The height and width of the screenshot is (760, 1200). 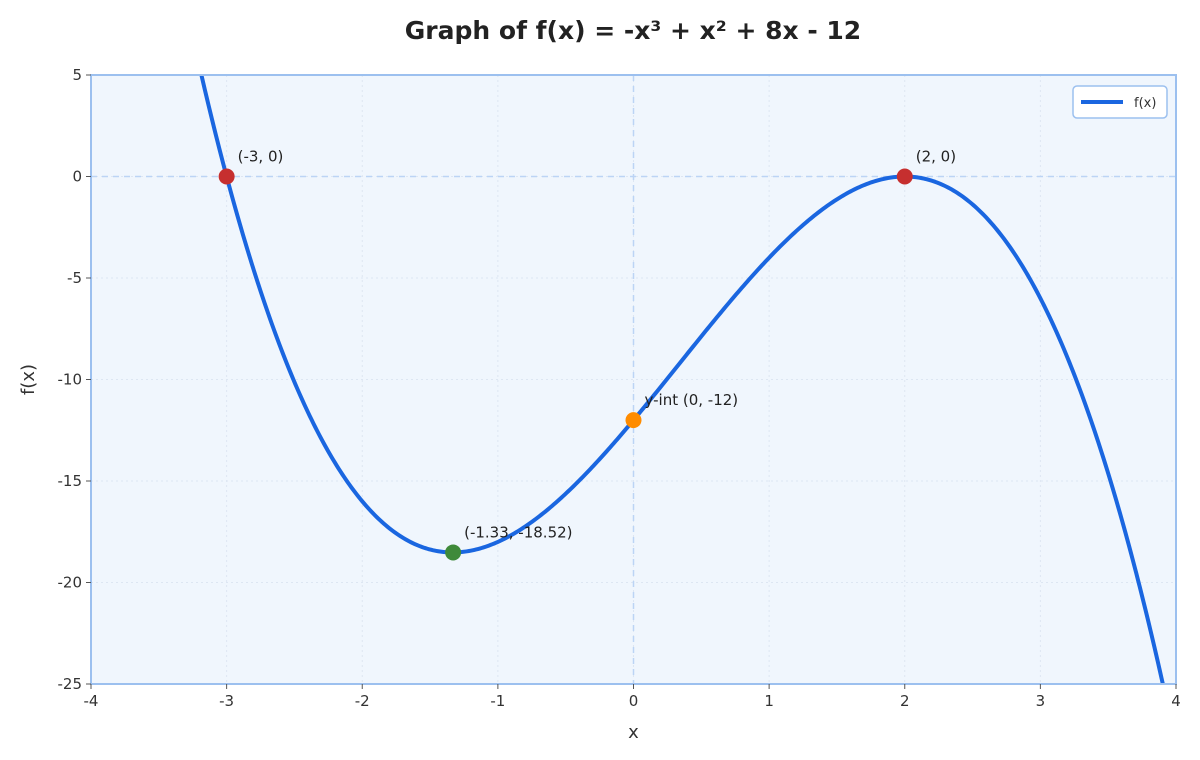 What do you see at coordinates (634, 701) in the screenshot?
I see `x-tick-label: 0` at bounding box center [634, 701].